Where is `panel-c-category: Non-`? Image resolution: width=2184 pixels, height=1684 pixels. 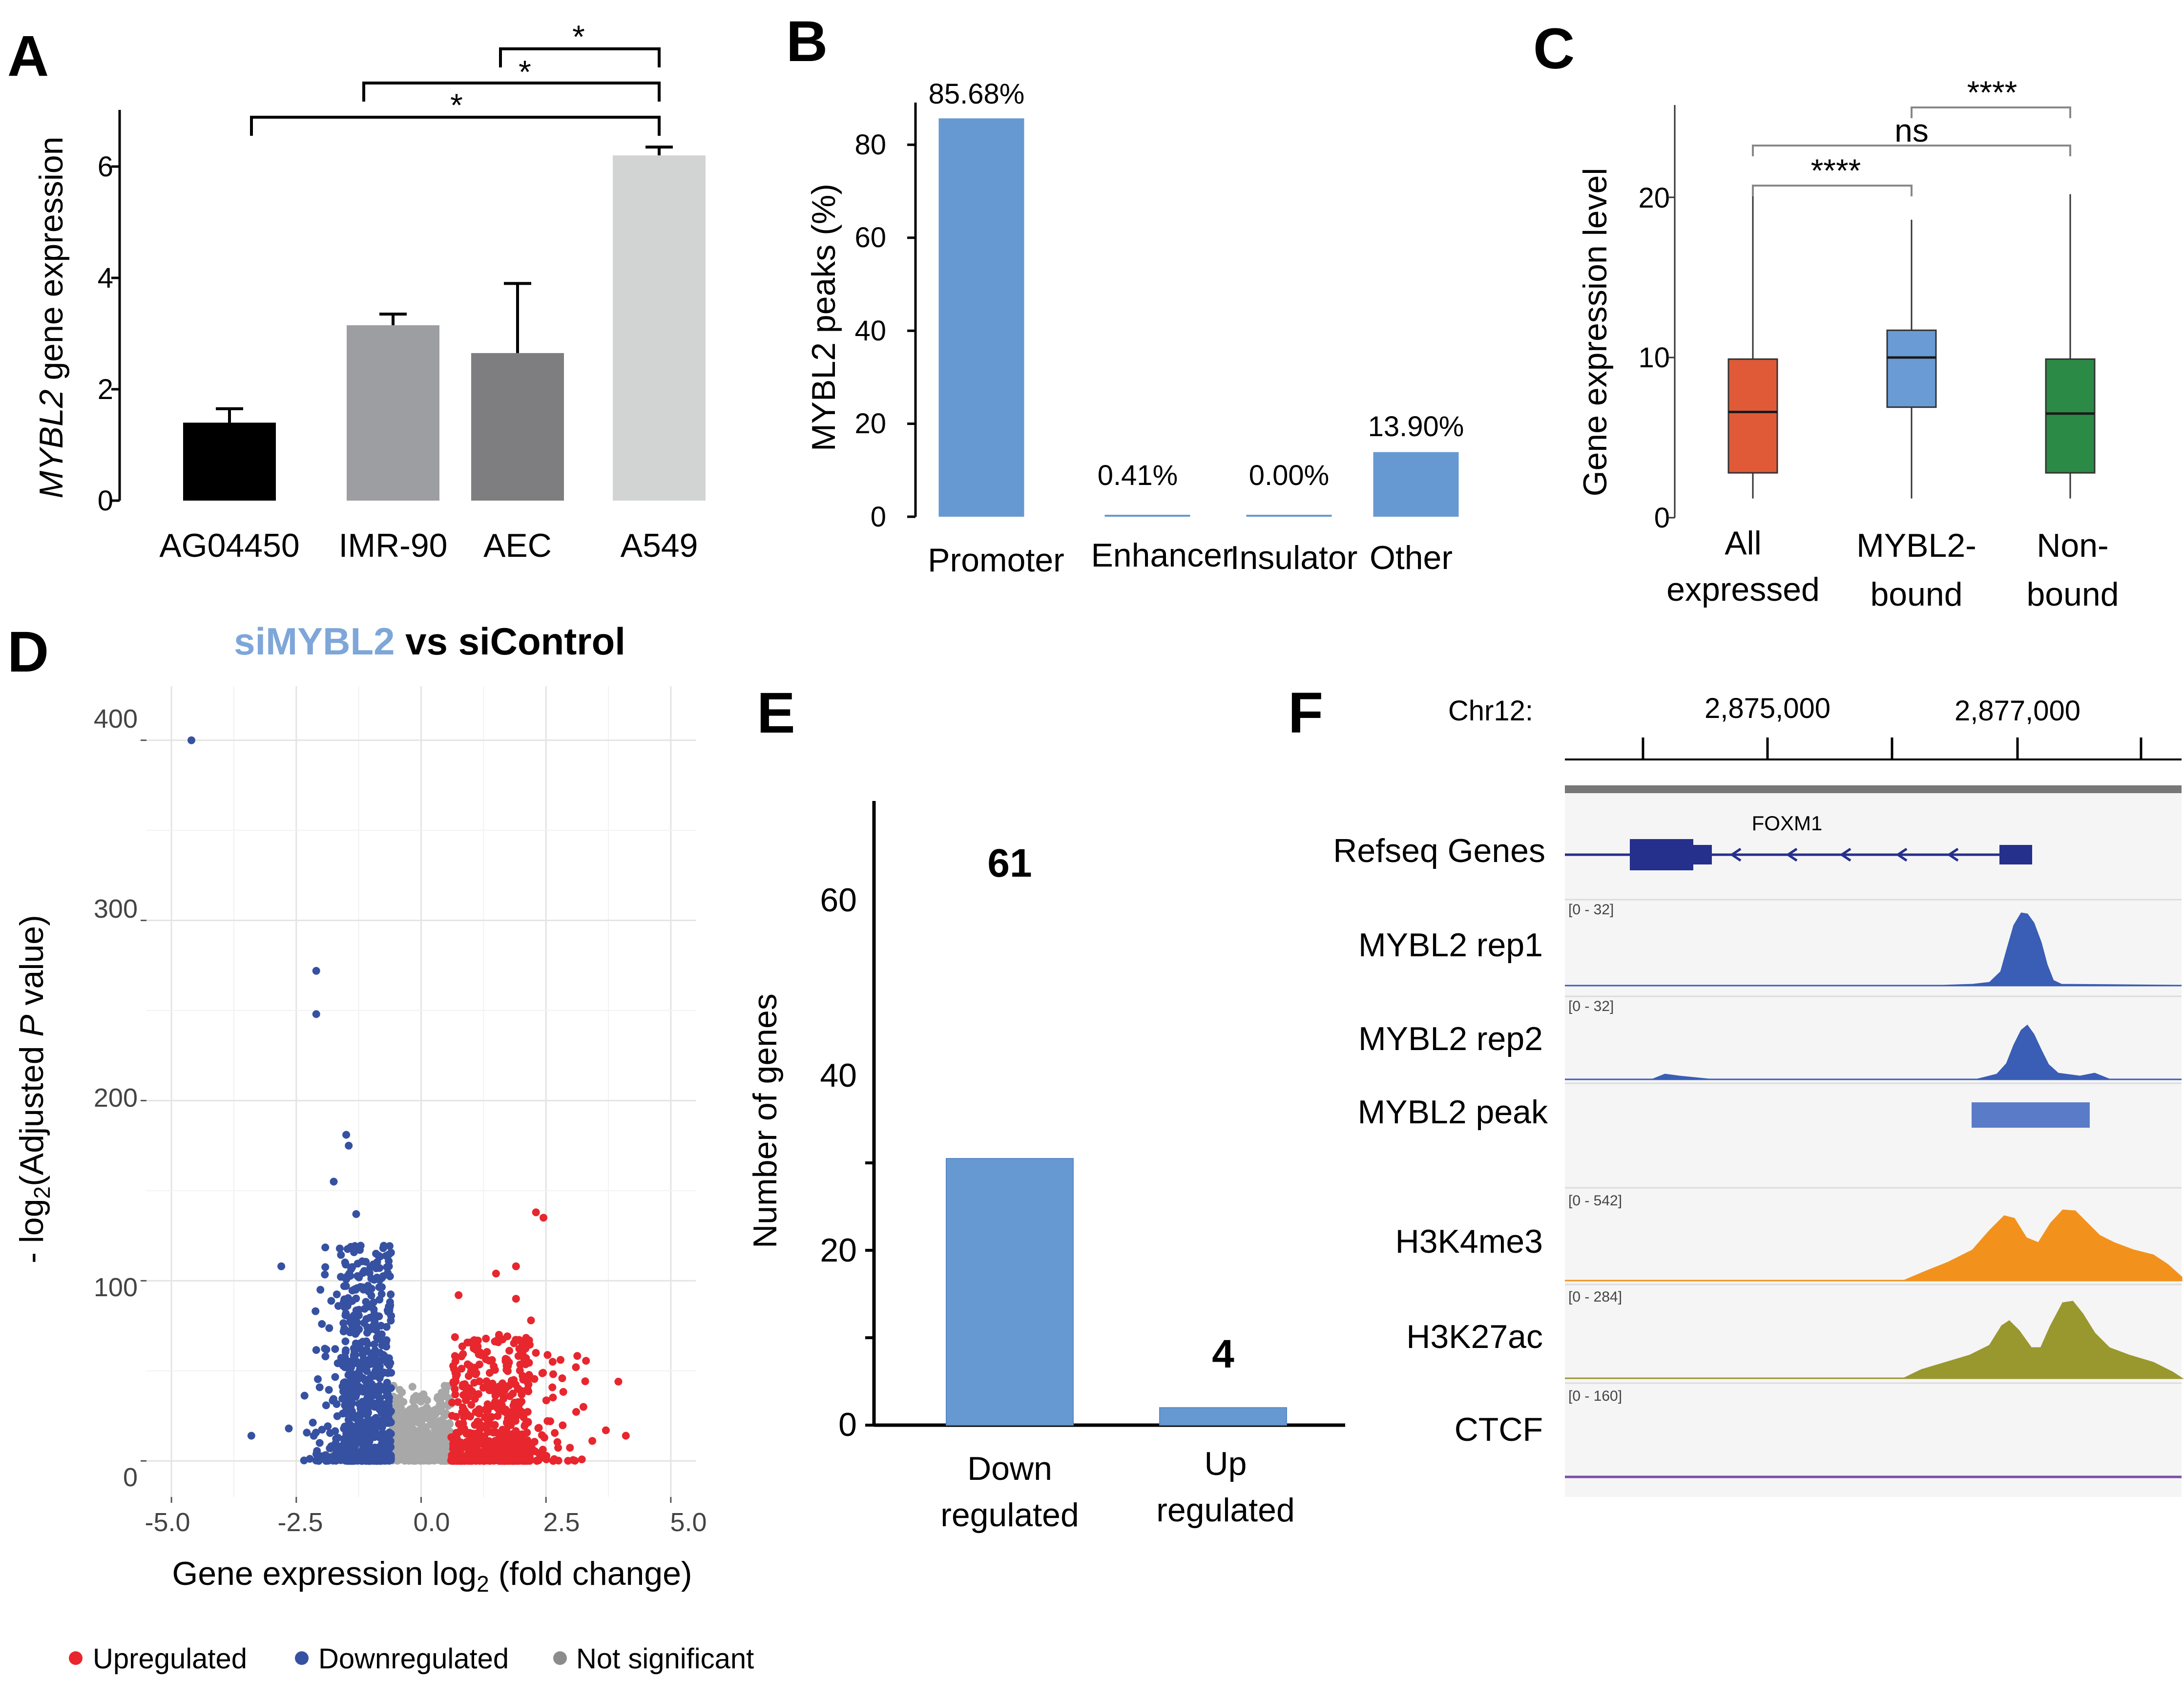 panel-c-category: Non- is located at coordinates (2072, 546).